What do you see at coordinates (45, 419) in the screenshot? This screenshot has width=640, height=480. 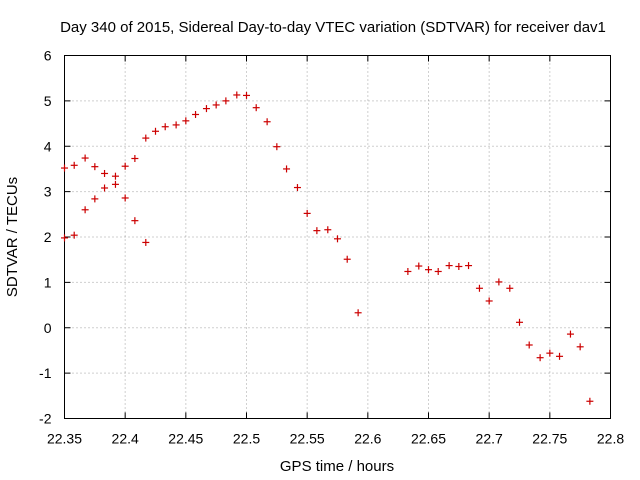 I see `y-tick-label: -2` at bounding box center [45, 419].